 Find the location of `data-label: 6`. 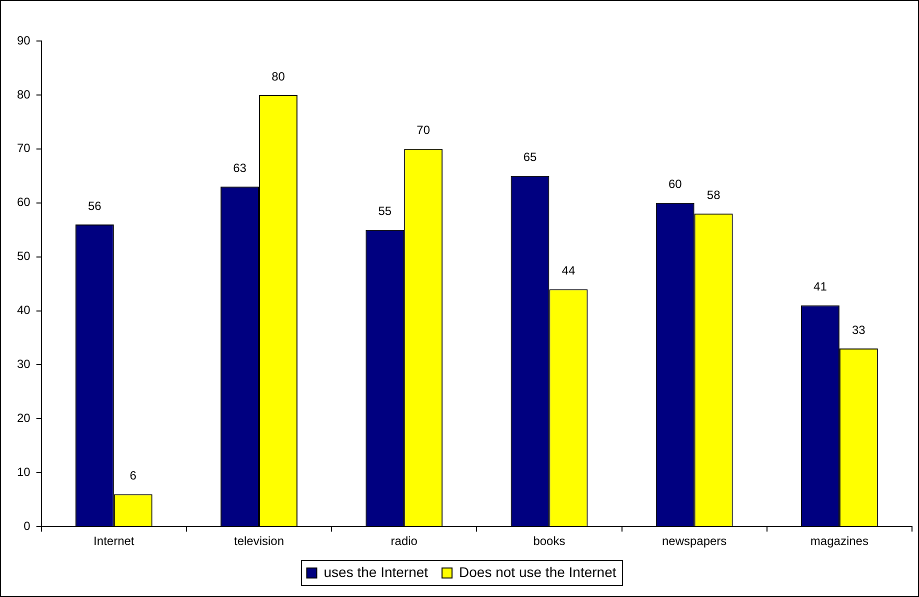

data-label: 6 is located at coordinates (133, 475).